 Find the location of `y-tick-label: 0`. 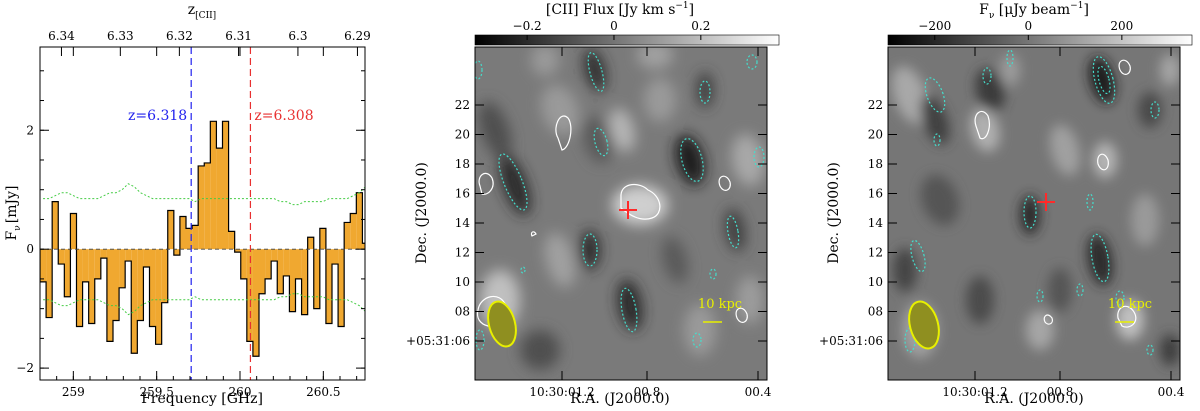

y-tick-label: 0 is located at coordinates (30, 249).